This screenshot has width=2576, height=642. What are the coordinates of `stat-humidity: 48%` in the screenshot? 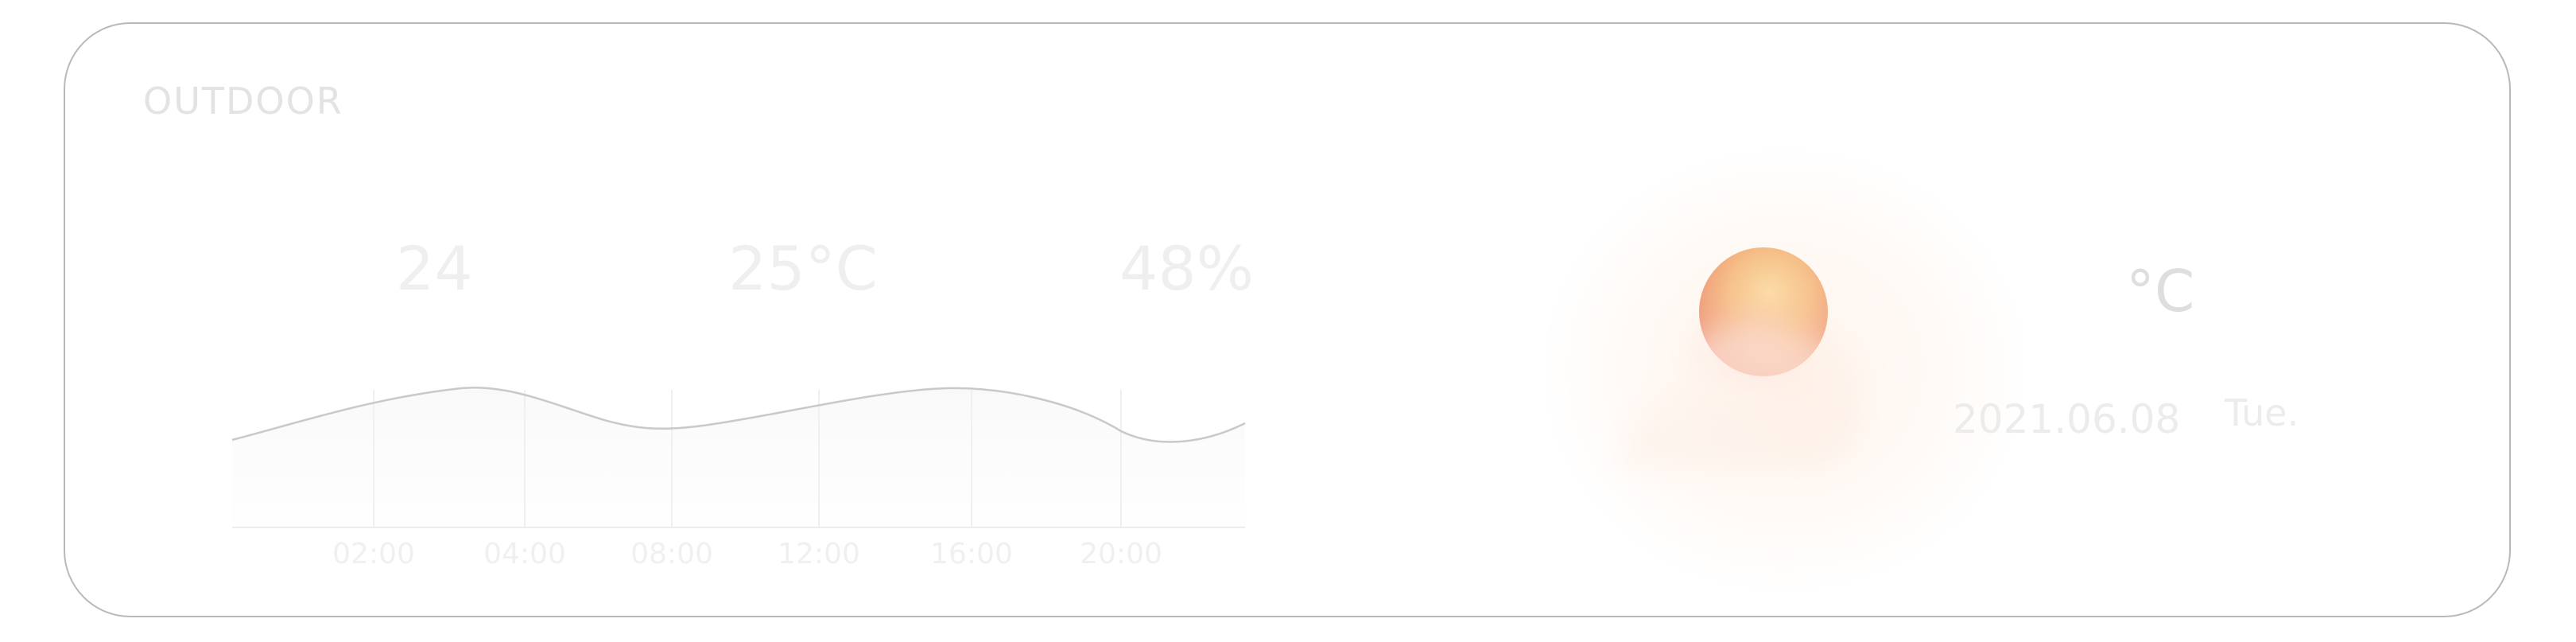 It's located at (1186, 268).